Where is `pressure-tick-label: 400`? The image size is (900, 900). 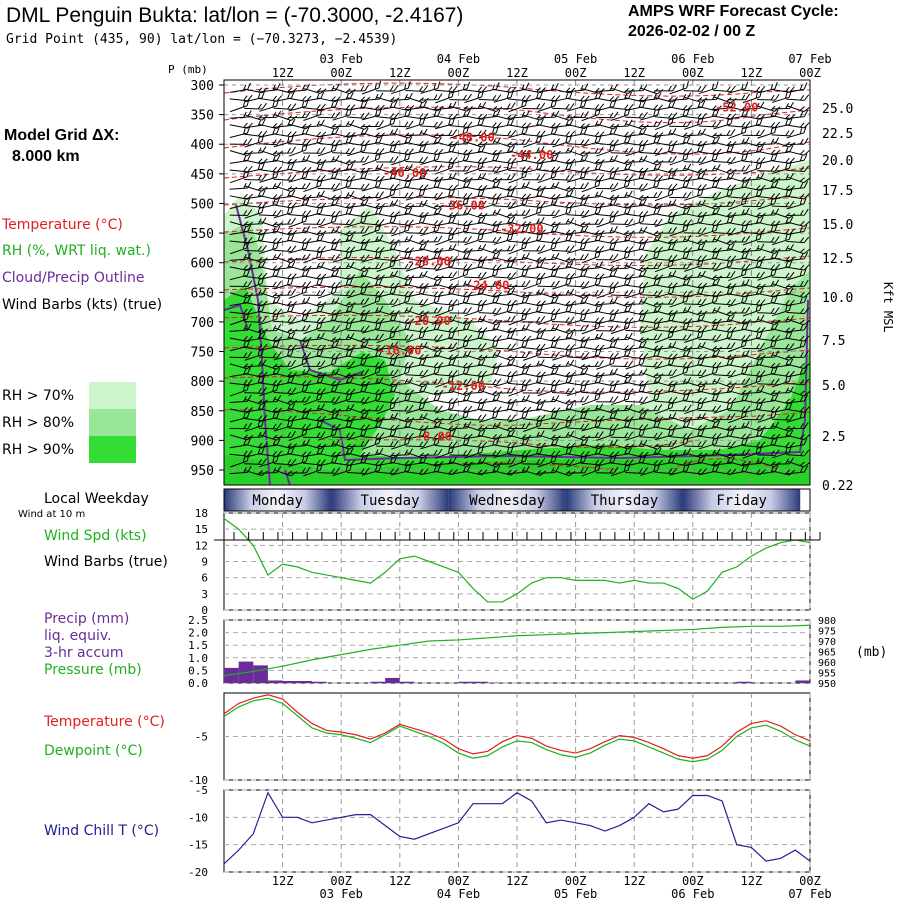
pressure-tick-label: 400 is located at coordinates (202, 145).